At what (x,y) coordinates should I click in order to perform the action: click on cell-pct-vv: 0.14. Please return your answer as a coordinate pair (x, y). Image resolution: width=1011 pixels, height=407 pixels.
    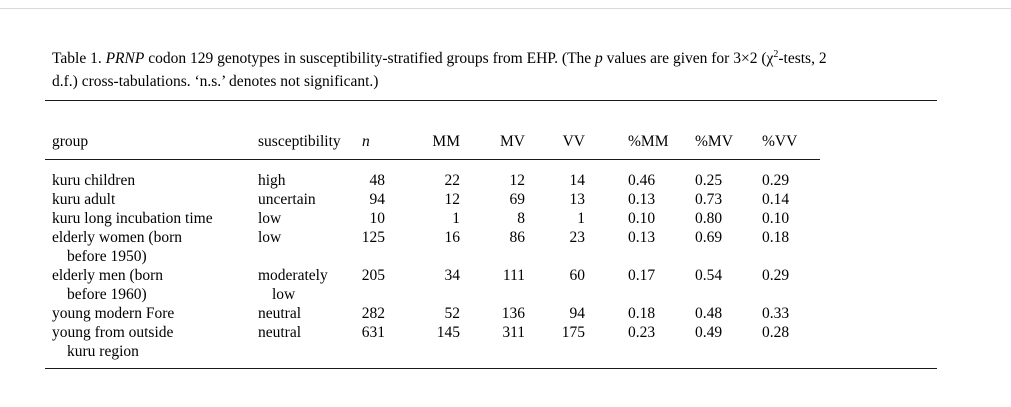
    Looking at the image, I should click on (776, 199).